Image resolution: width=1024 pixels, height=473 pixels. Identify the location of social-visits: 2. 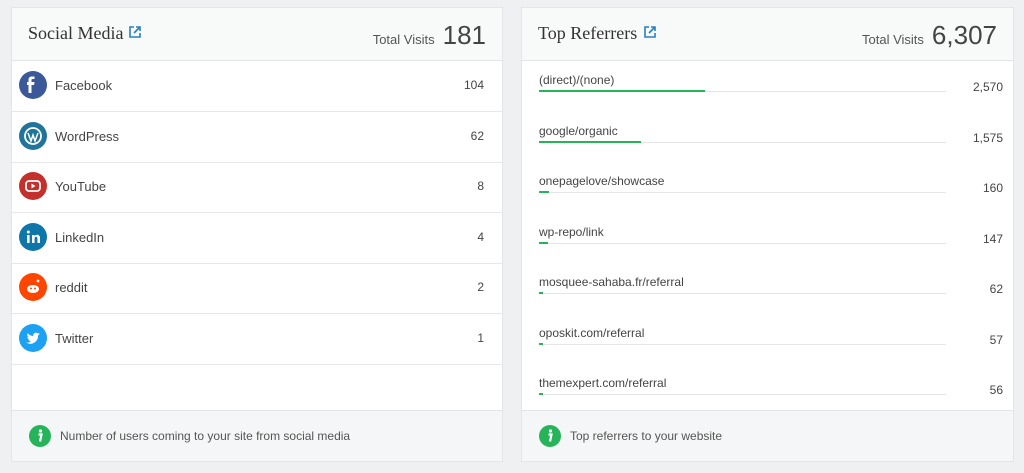
(480, 287).